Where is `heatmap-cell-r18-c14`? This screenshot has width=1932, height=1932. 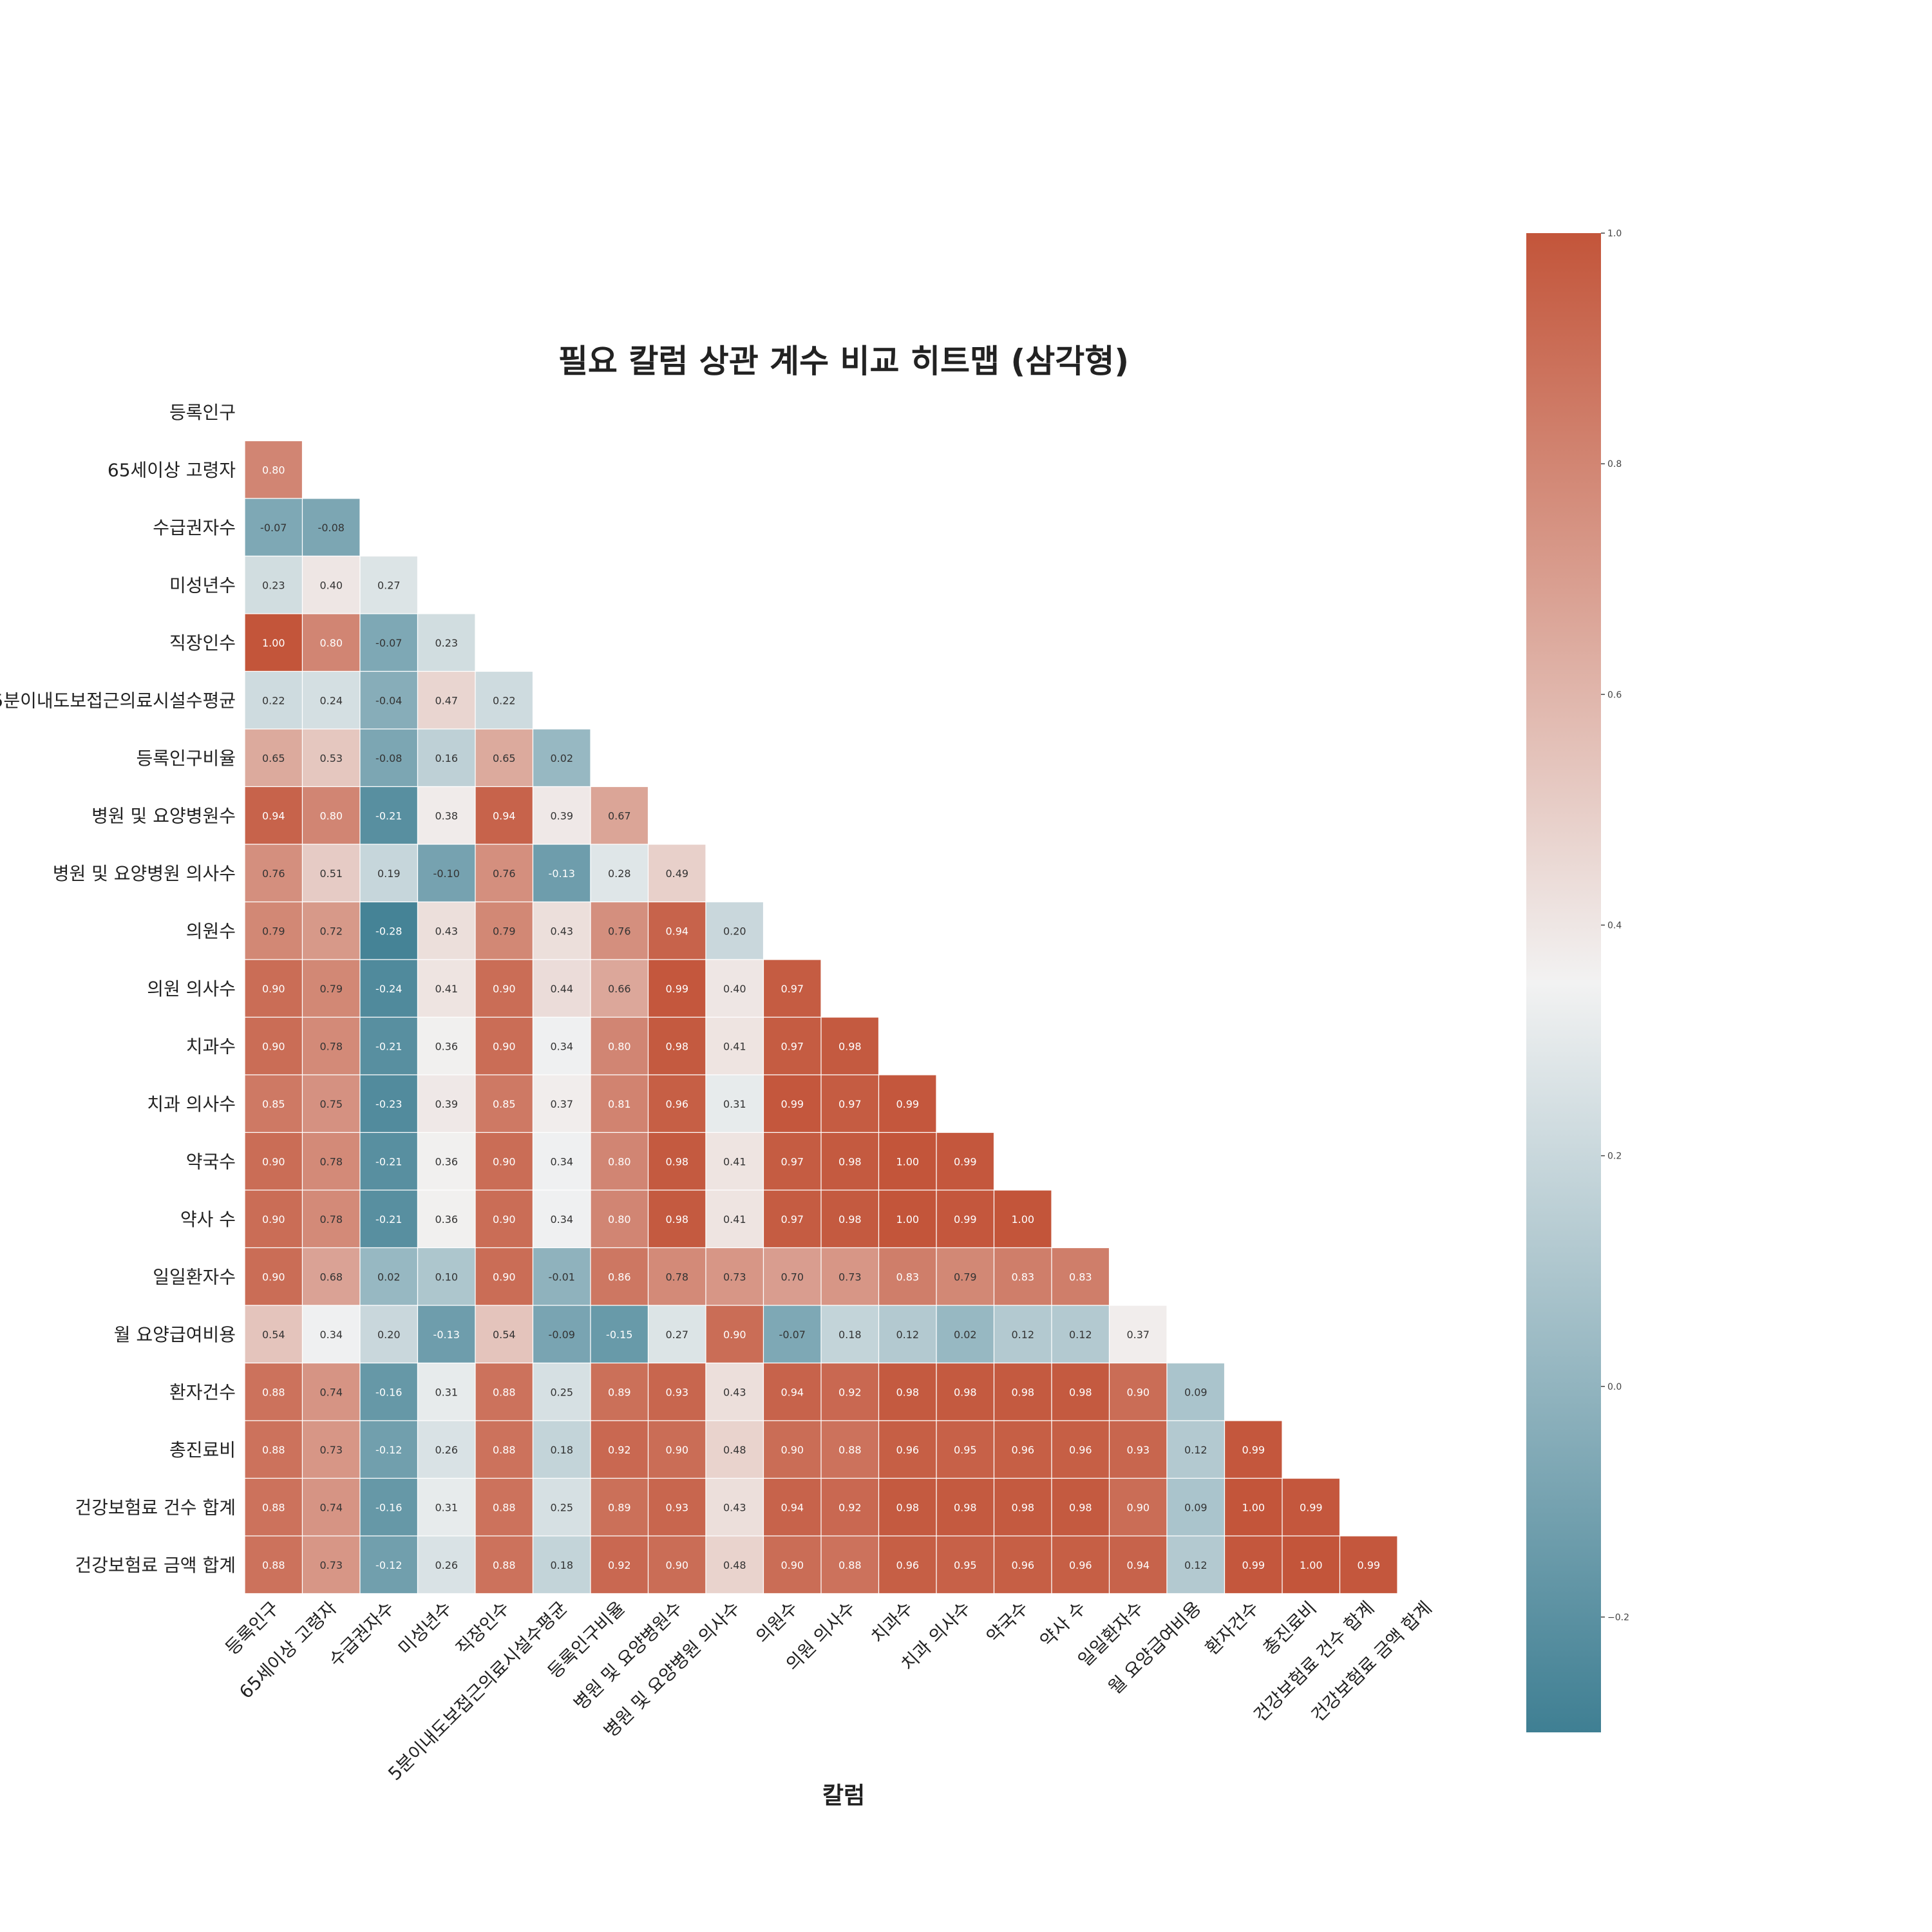 heatmap-cell-r18-c14 is located at coordinates (1080, 1449).